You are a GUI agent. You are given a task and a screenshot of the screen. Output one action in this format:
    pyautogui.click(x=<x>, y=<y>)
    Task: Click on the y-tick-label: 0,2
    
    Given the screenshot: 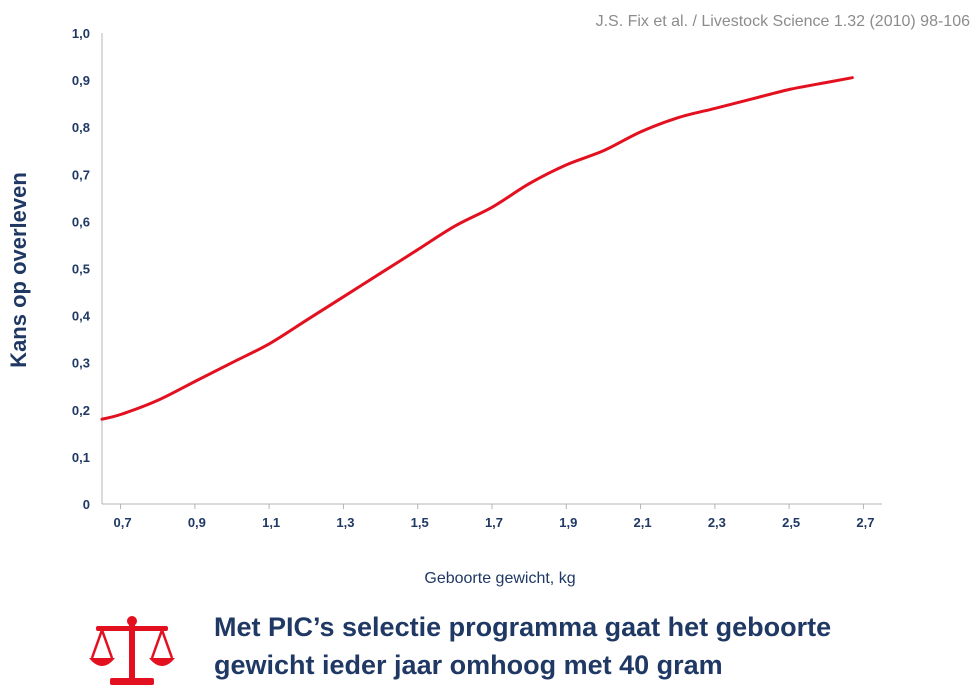 What is the action you would take?
    pyautogui.click(x=81, y=410)
    